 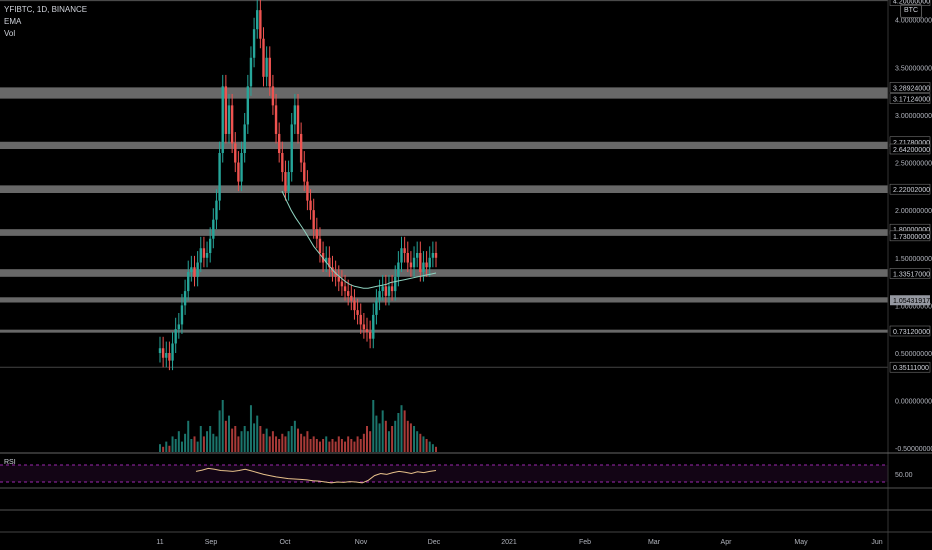 I want to click on rsi-legend: RSI, so click(x=10, y=462).